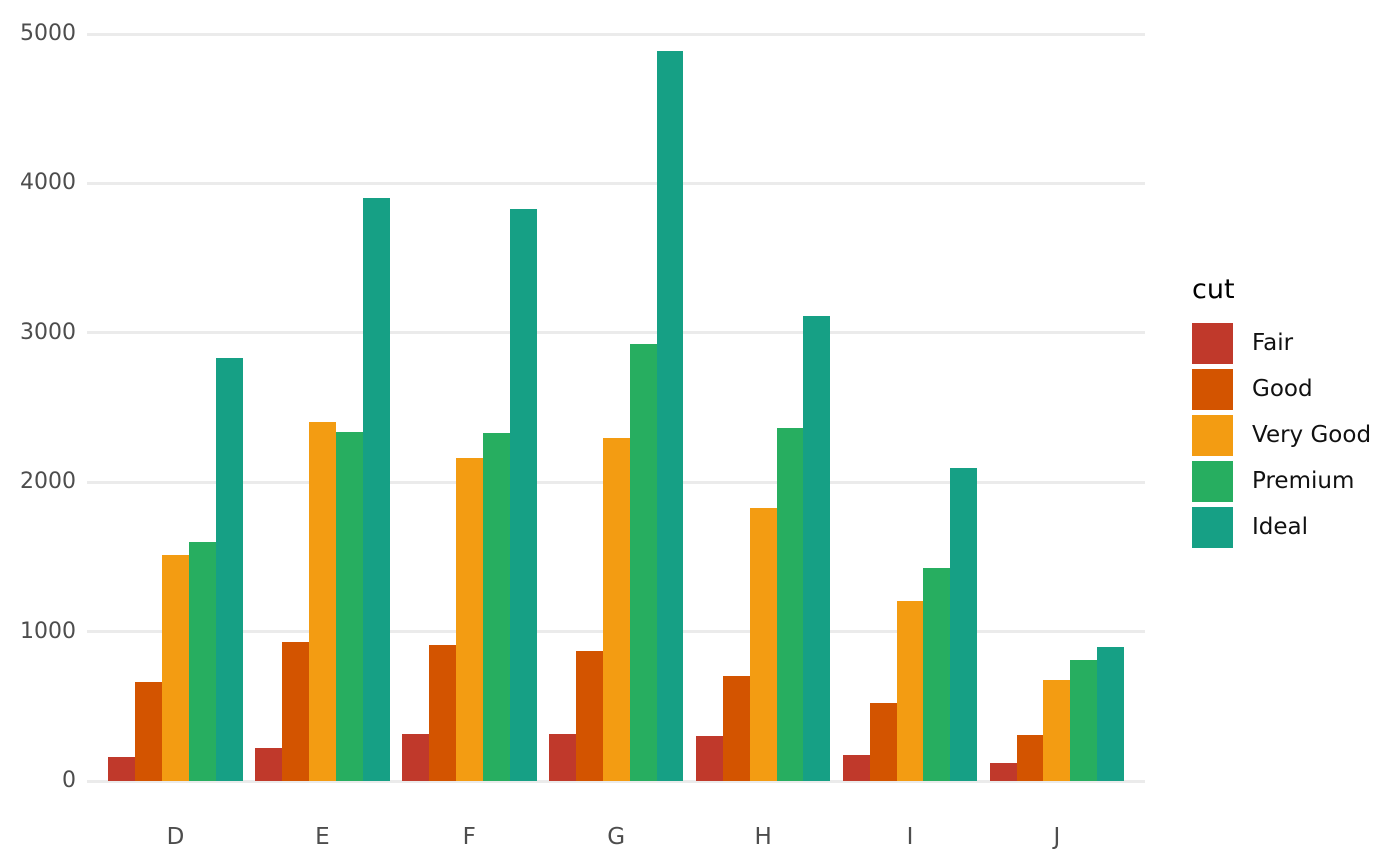  Describe the element at coordinates (670, 416) in the screenshot. I see `bar-G-ideal` at that location.